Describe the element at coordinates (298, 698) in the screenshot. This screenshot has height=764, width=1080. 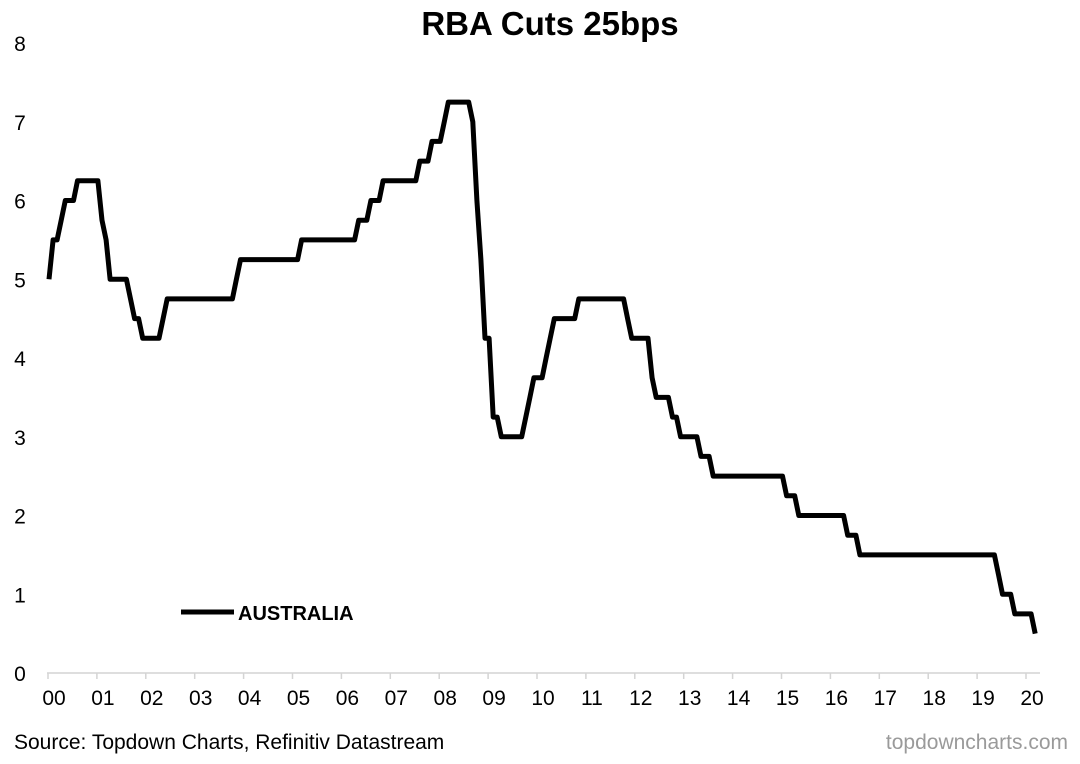
I see `x-tick-label: 05` at that location.